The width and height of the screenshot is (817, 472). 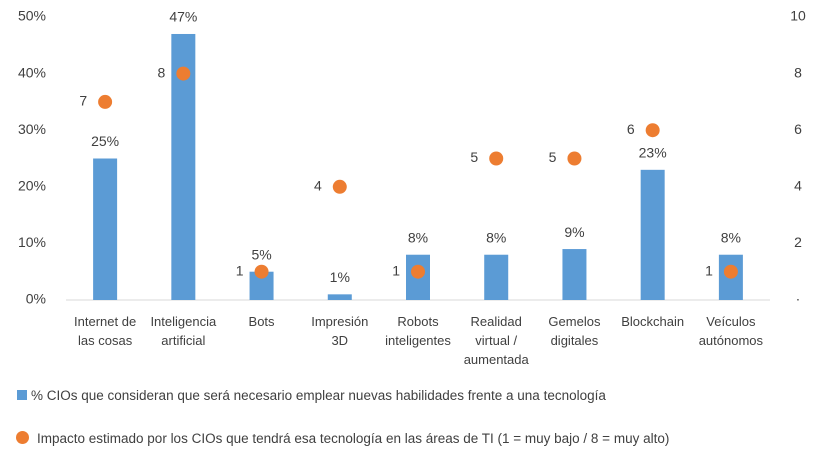 I want to click on x-tick-label: Blockchain, so click(x=653, y=321).